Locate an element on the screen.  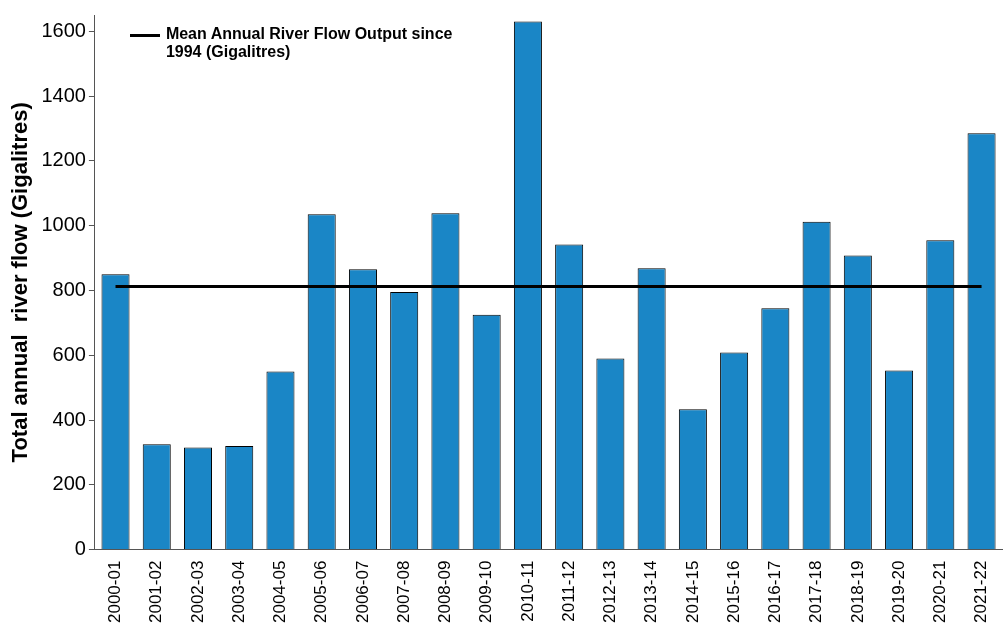
y-axis-title: Total annual river flow (Gigalitres) is located at coordinates (20, 282).